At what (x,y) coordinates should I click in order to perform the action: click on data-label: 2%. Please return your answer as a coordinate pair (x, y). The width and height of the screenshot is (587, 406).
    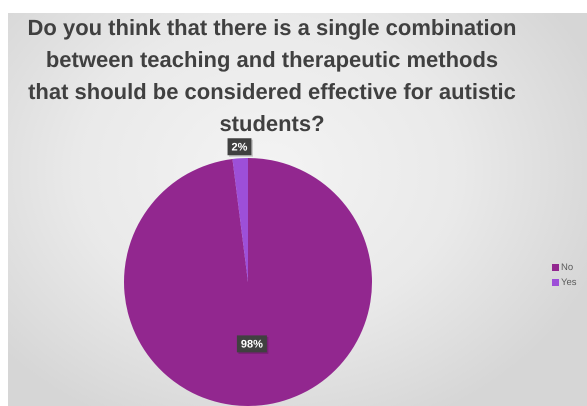
    Looking at the image, I should click on (240, 147).